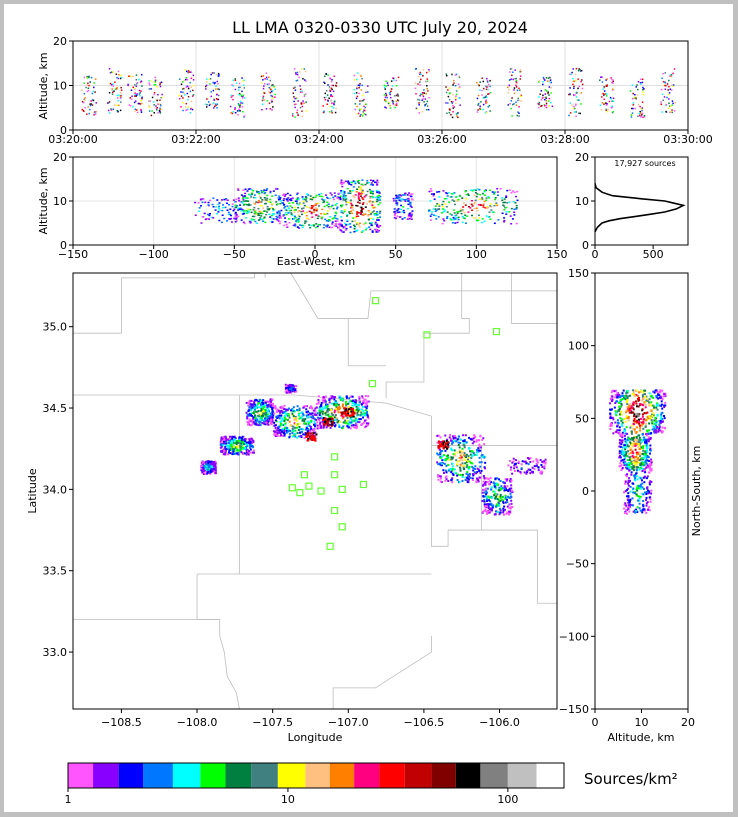 This screenshot has height=817, width=738. Describe the element at coordinates (534, 298) in the screenshot. I see `county-line` at that location.